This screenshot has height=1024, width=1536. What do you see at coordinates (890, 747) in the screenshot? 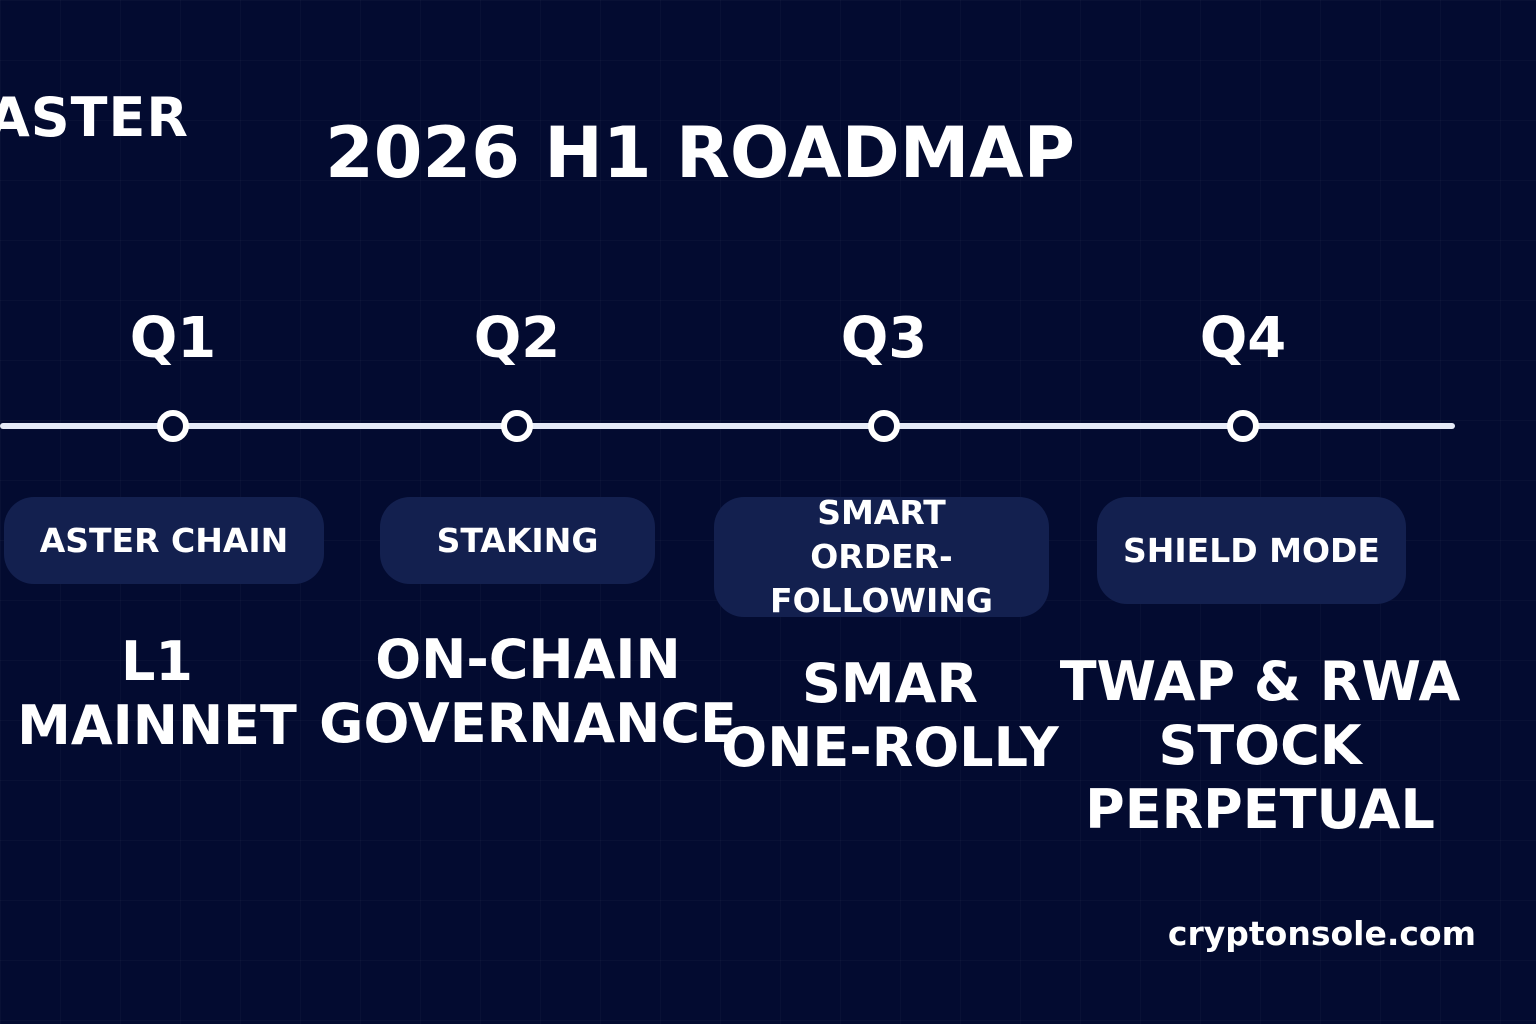
I see `description-line: ONE-ROLLY` at bounding box center [890, 747].